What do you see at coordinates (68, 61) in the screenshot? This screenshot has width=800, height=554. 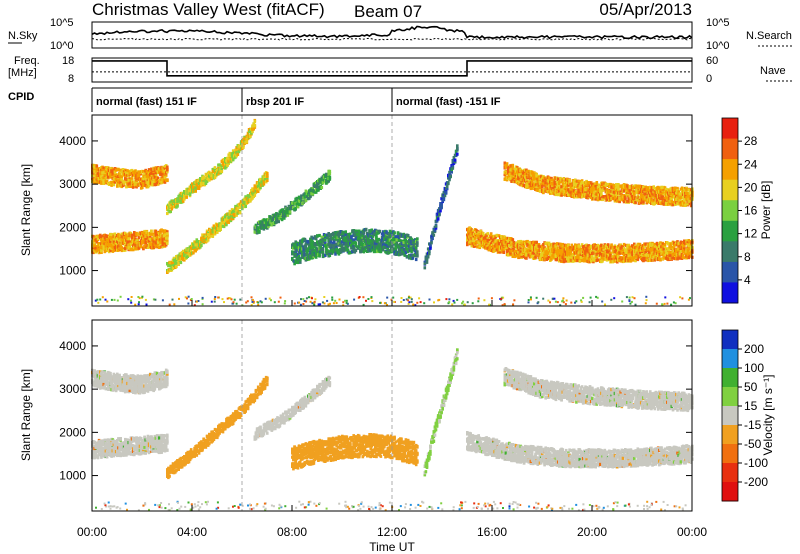 I see `freq-tick-top: 18` at bounding box center [68, 61].